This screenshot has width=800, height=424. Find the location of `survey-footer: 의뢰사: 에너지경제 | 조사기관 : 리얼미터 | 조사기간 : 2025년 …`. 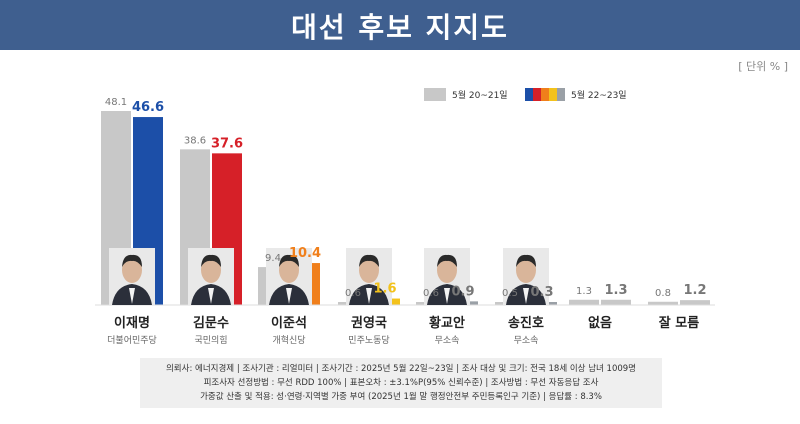

survey-footer: 의뢰사: 에너지경제 | 조사기관 : 리얼미터 | 조사기간 : 2025년 … is located at coordinates (401, 383).